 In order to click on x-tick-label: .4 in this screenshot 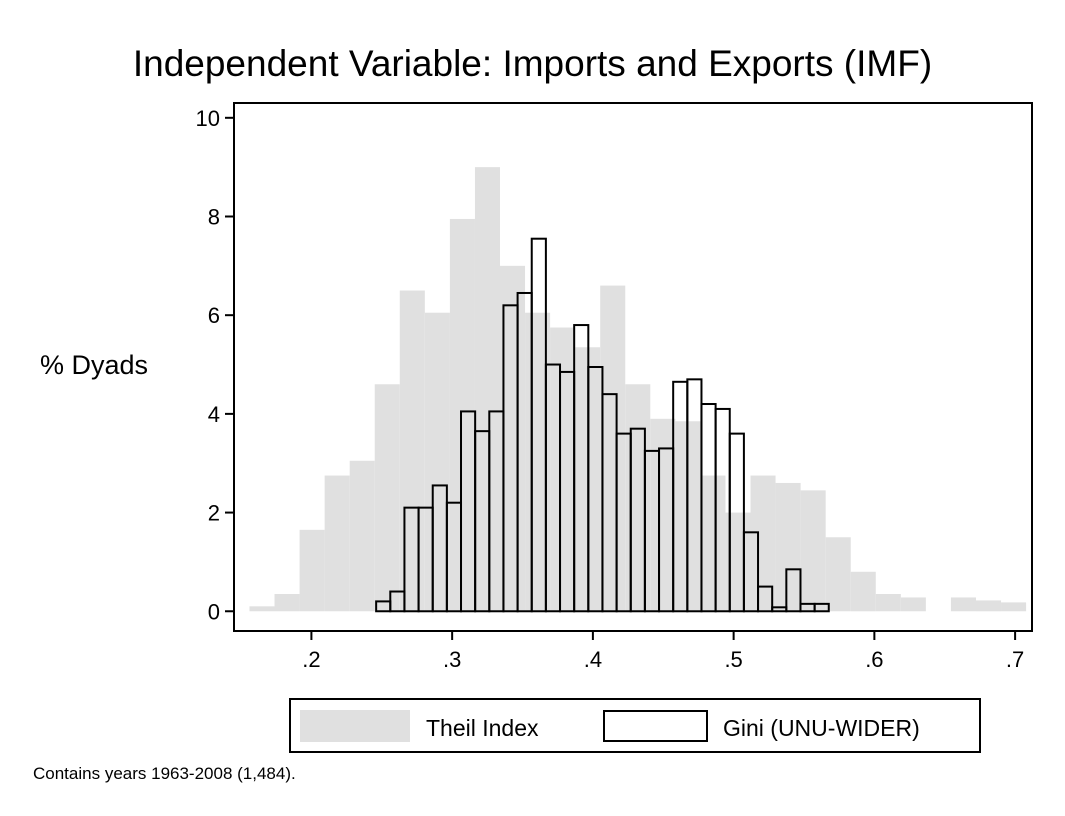, I will do `click(593, 659)`.